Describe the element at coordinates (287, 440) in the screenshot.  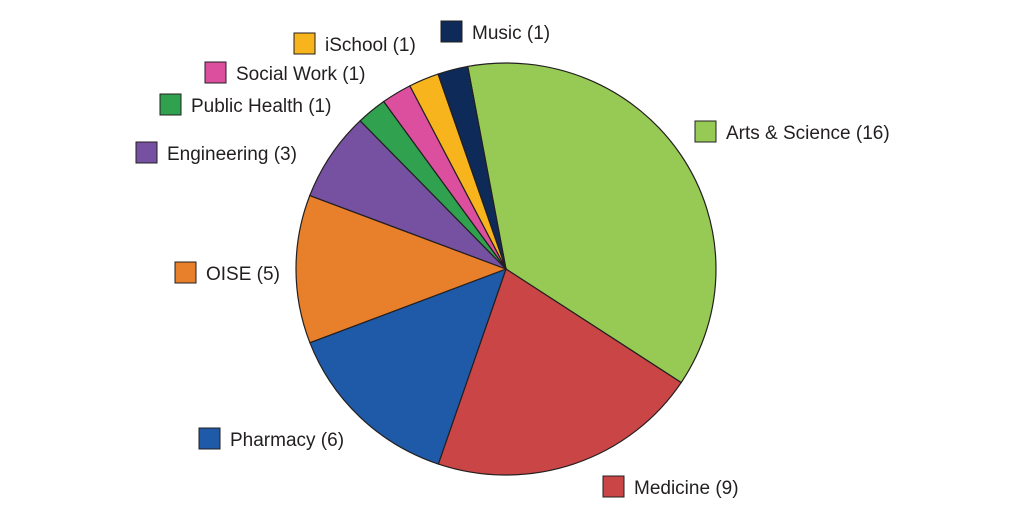
I see `legend-label-3: Pharmacy (6)` at that location.